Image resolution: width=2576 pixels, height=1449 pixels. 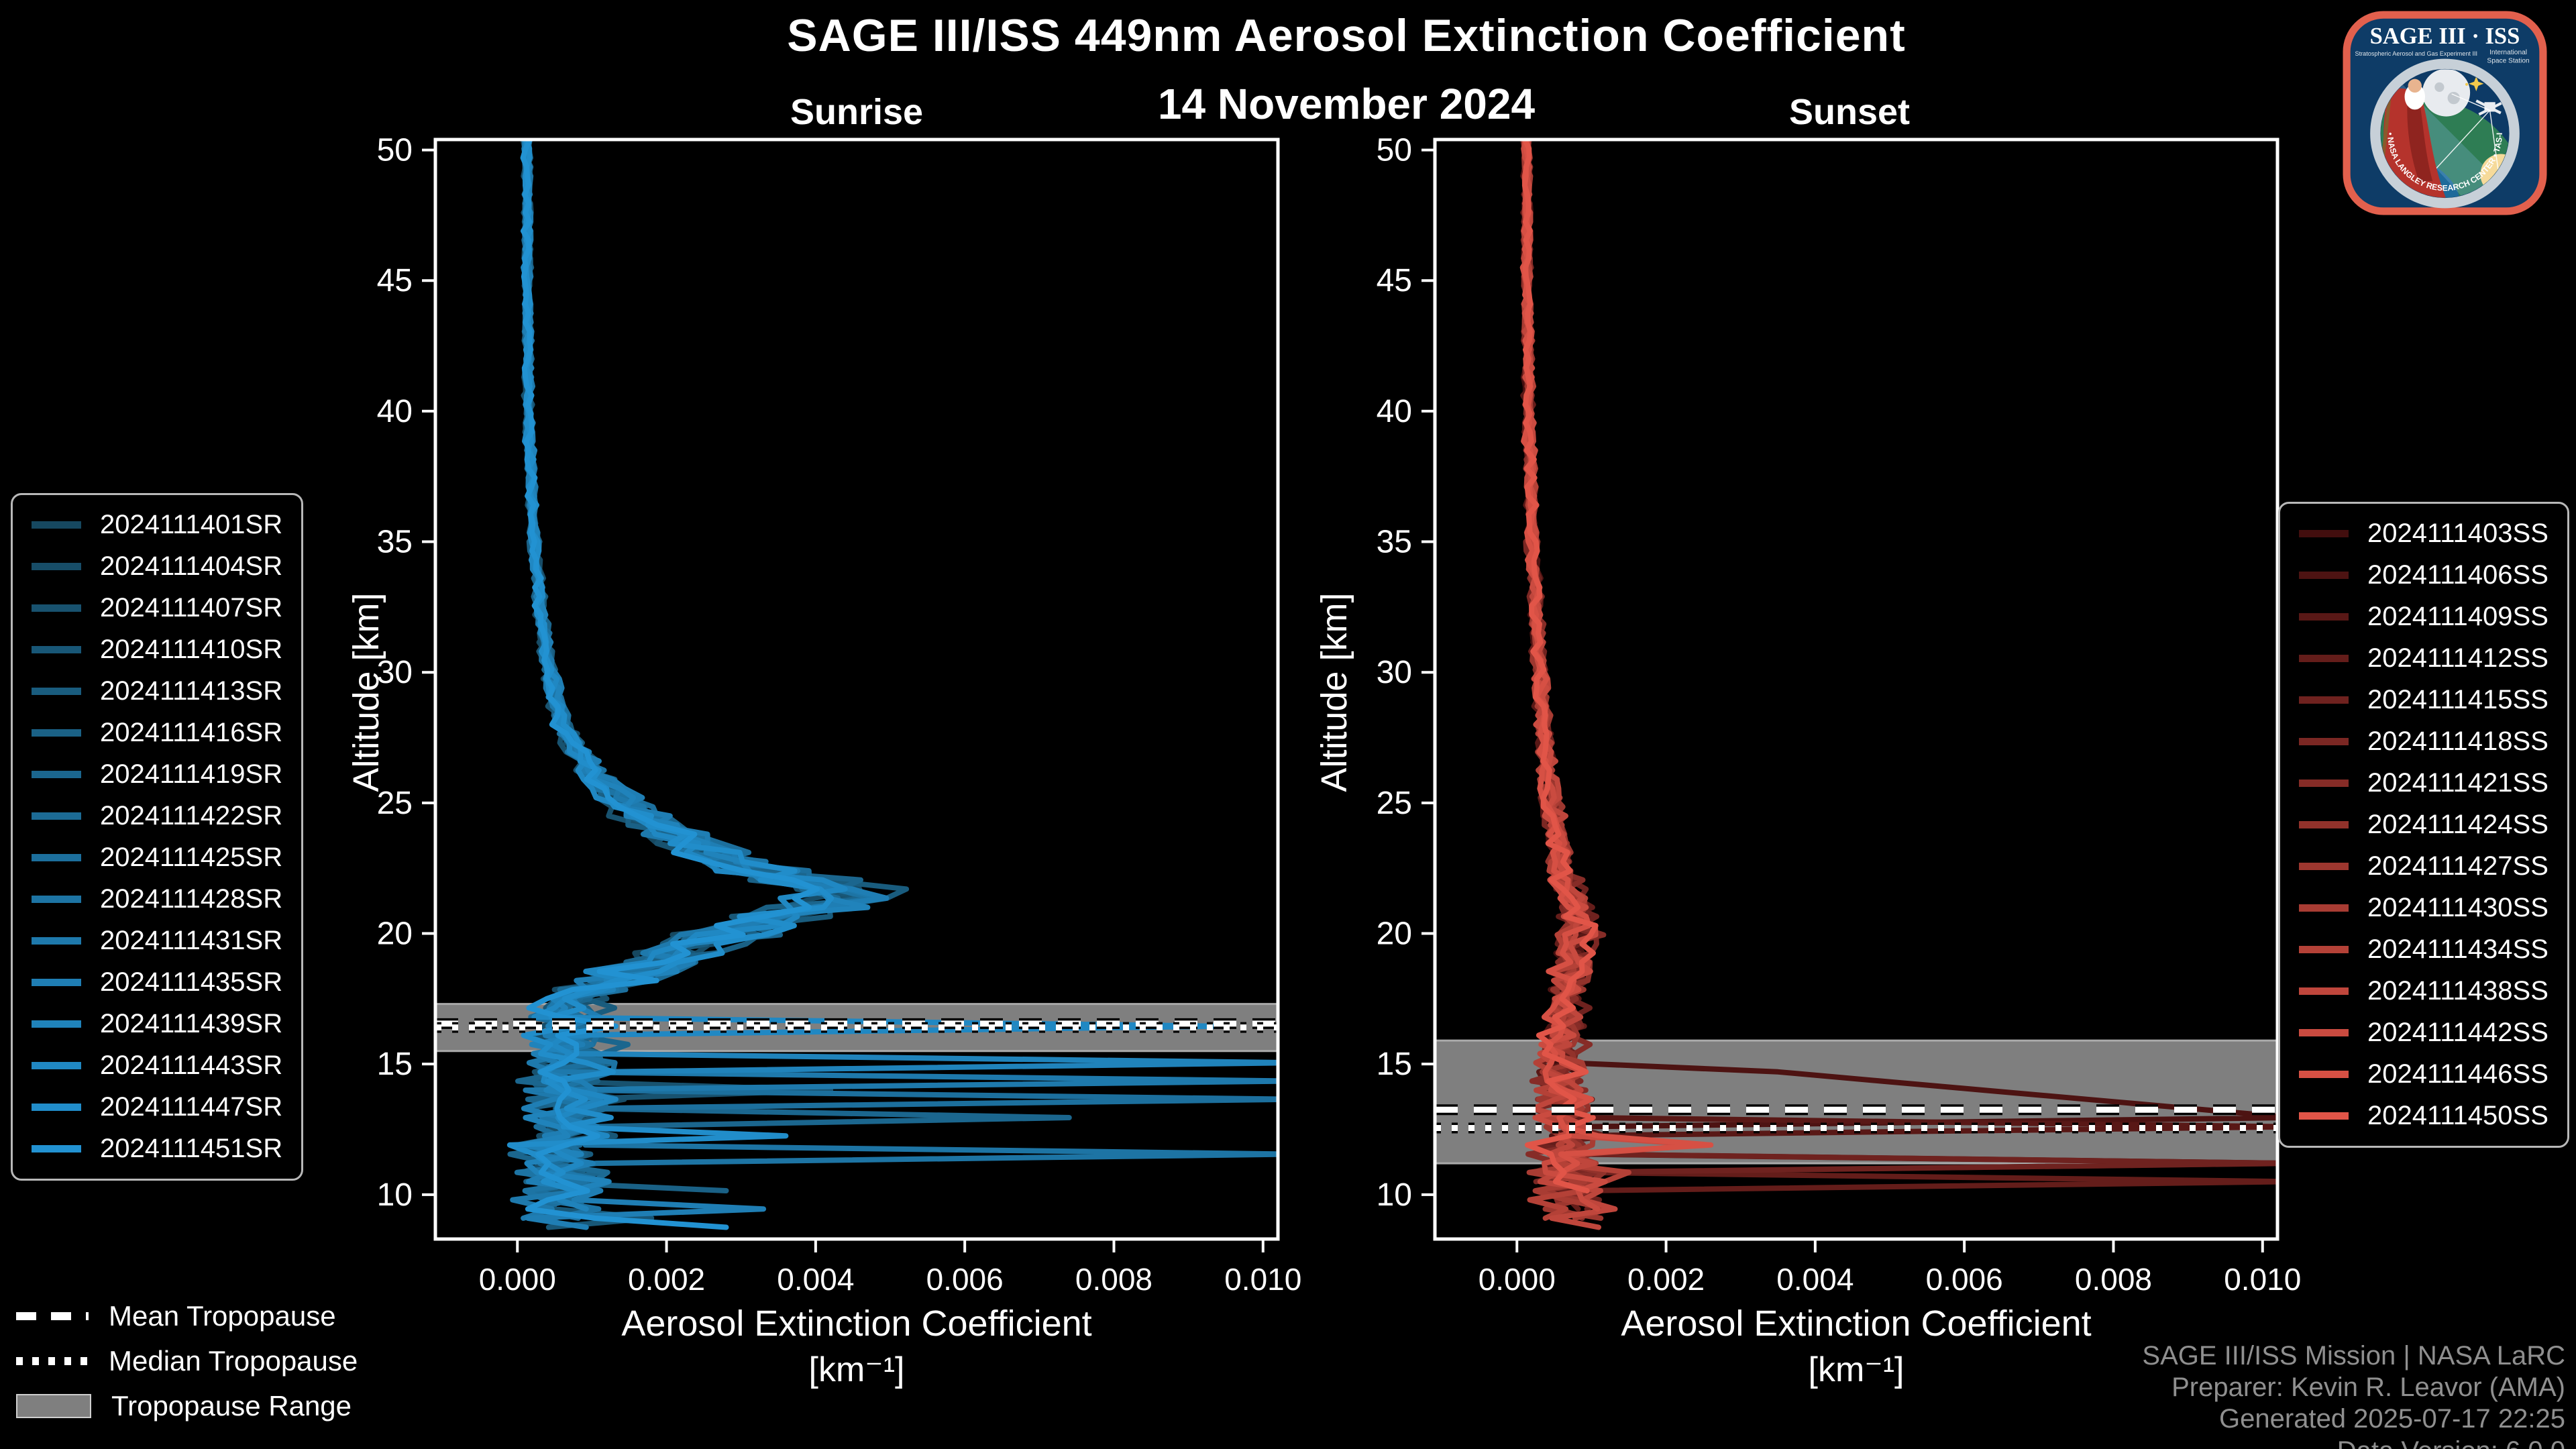 What do you see at coordinates (157, 1024) in the screenshot?
I see `legend-item: 2024111439SR` at bounding box center [157, 1024].